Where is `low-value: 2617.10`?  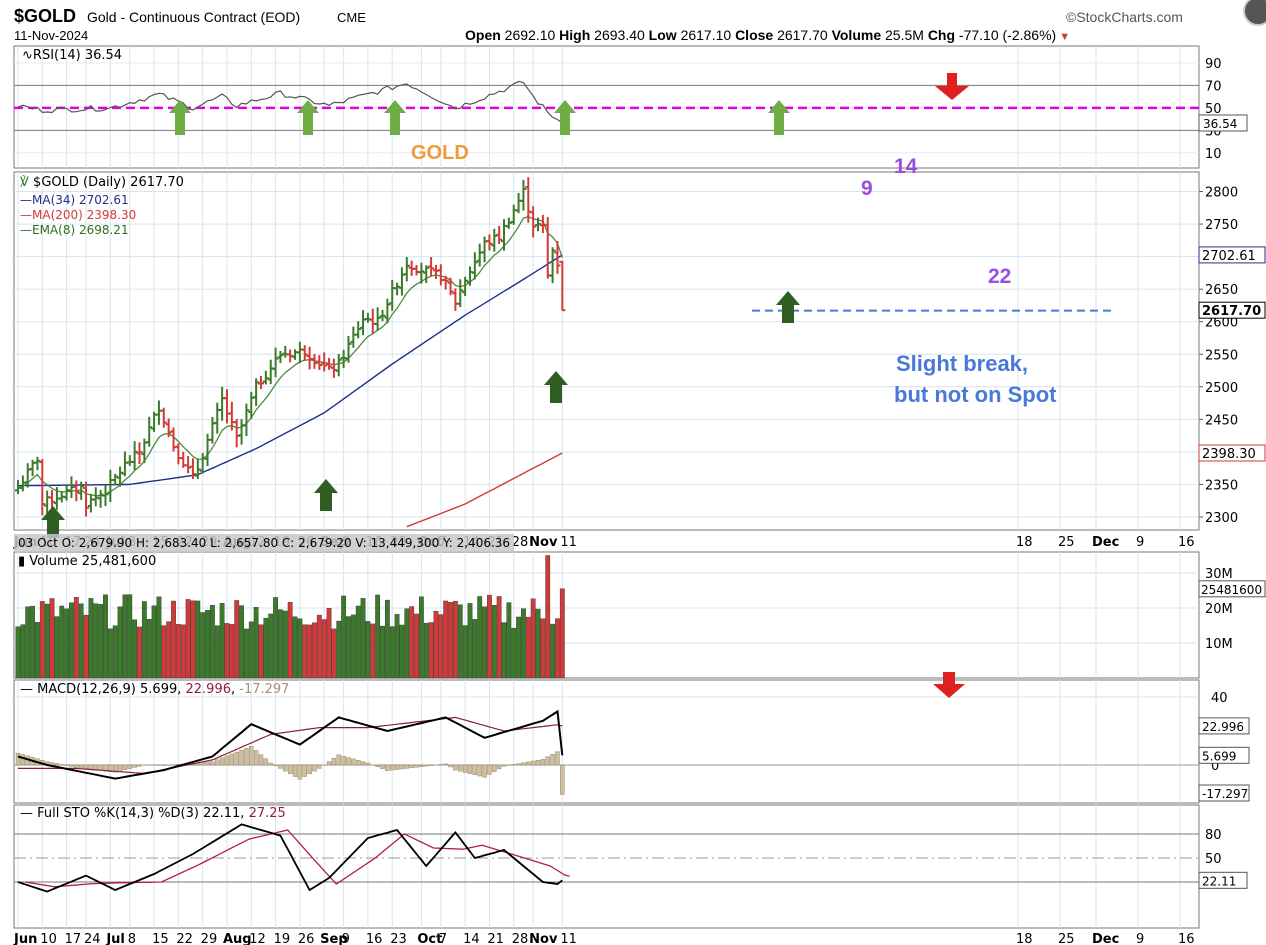
low-value: 2617.10 is located at coordinates (706, 35).